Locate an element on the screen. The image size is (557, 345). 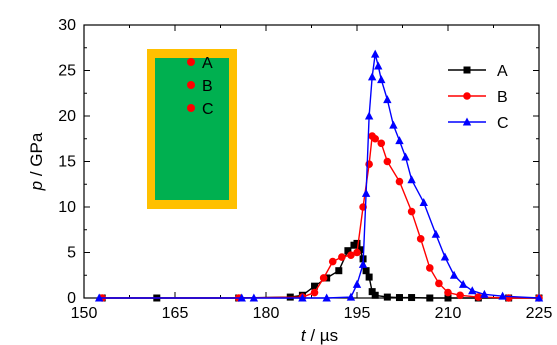
legend-label: C is located at coordinates (503, 123).